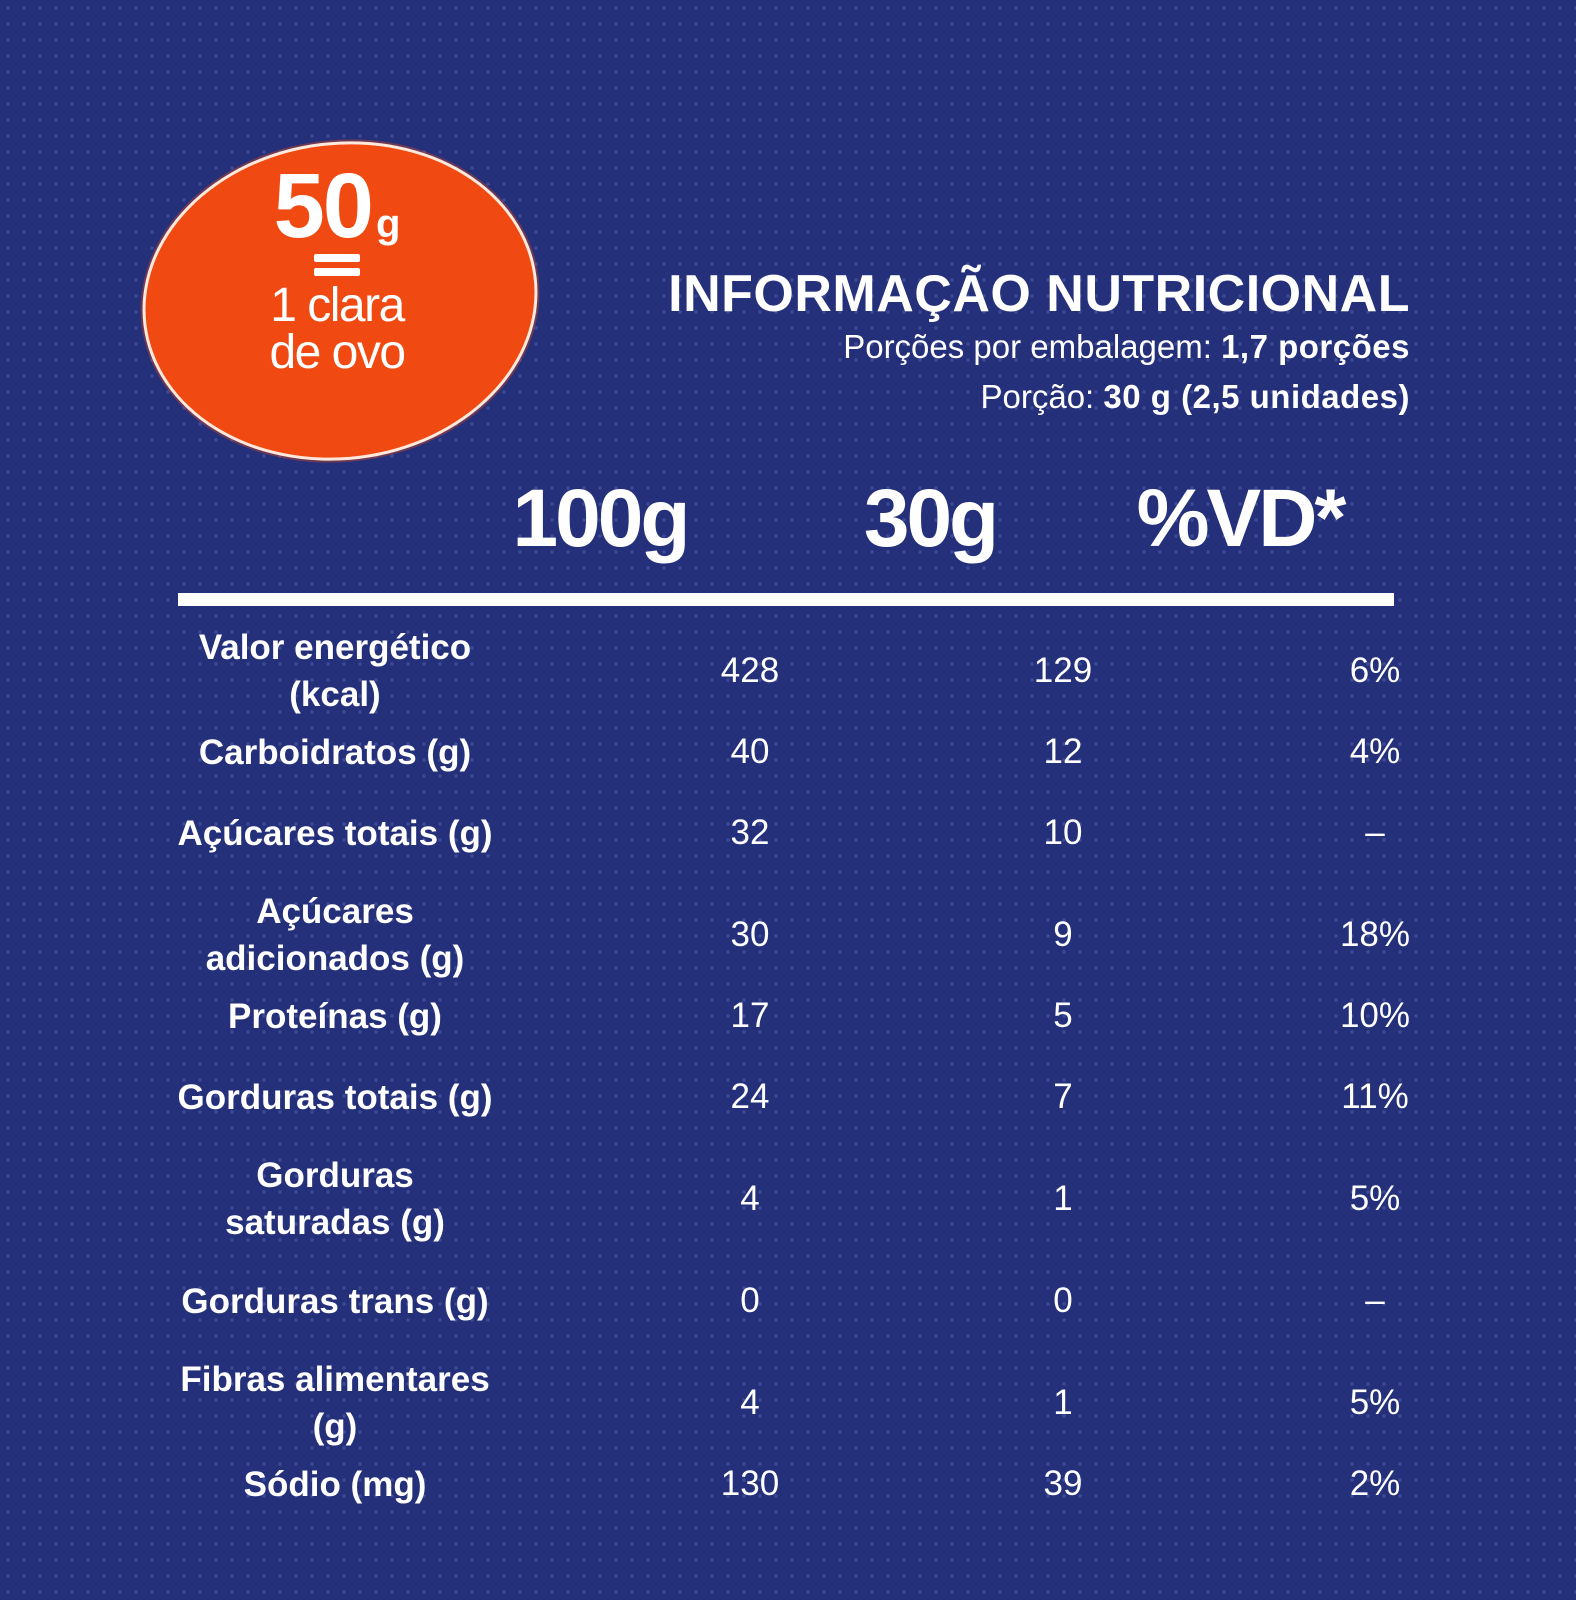  Describe the element at coordinates (1375, 934) in the screenshot. I see `value-vd: 18%` at that location.